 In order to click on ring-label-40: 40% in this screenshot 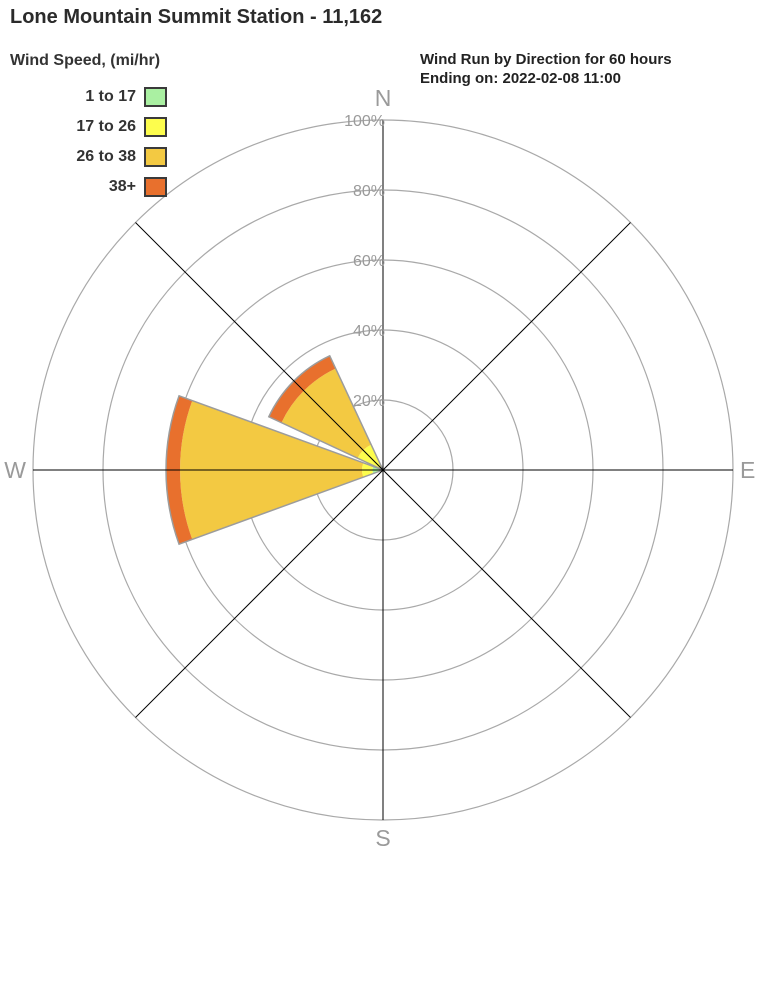, I will do `click(369, 331)`.